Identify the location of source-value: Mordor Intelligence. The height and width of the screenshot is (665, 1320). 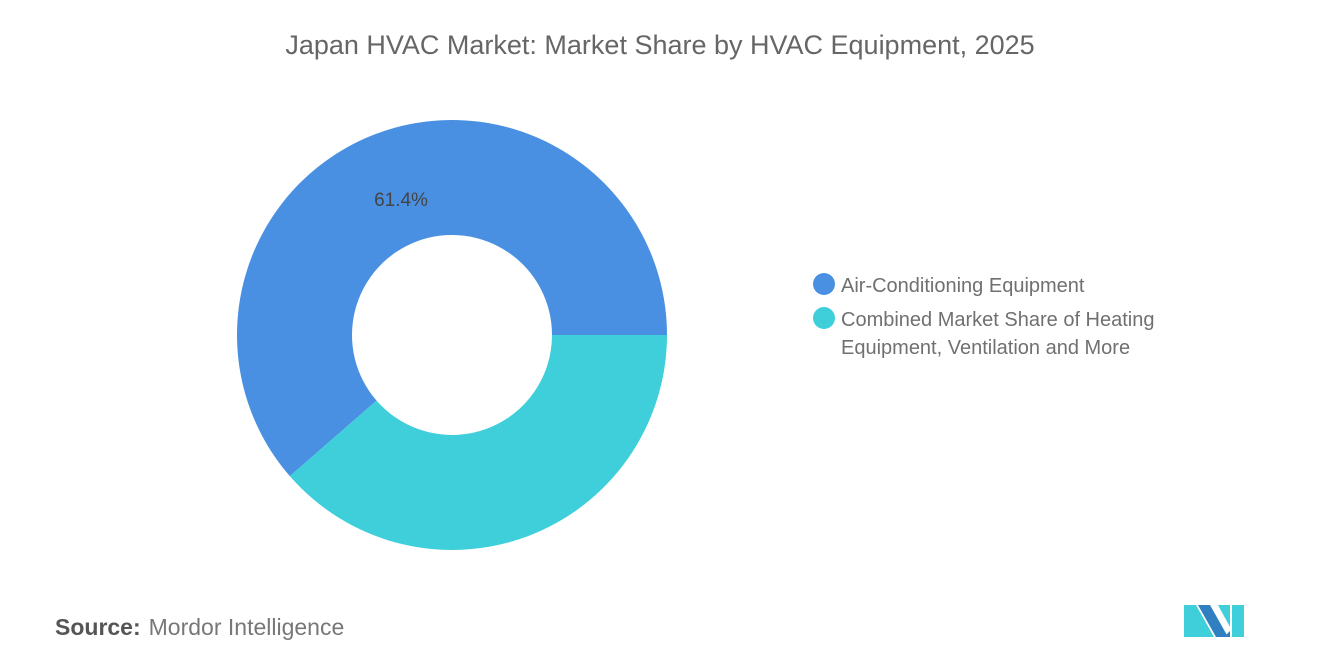
(246, 627).